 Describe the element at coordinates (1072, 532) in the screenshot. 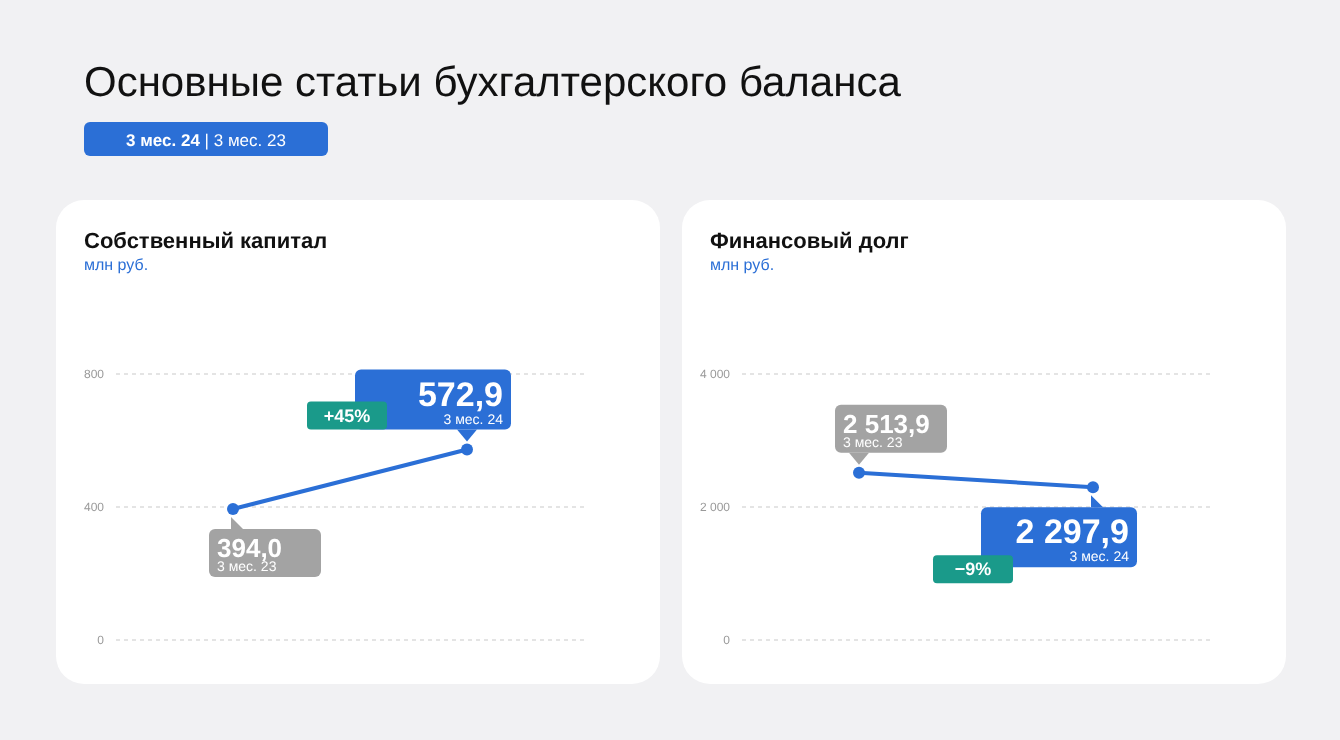

I see `data-label: 2 297,9` at that location.